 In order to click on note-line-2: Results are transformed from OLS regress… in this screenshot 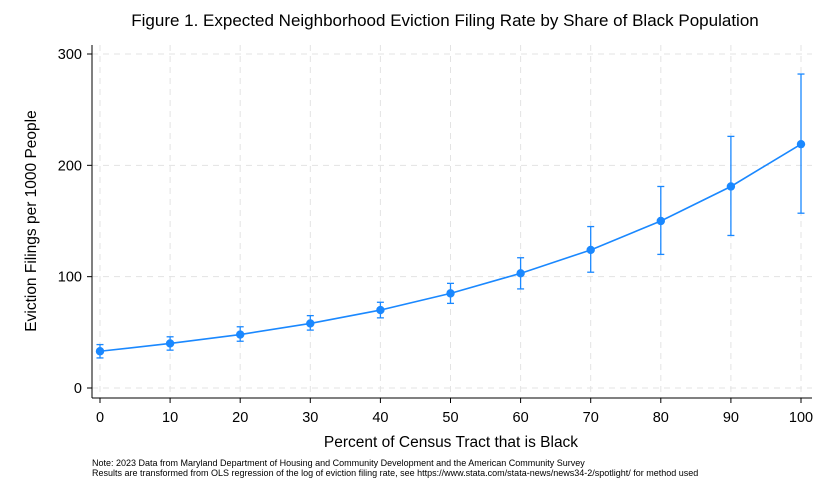, I will do `click(395, 473)`.